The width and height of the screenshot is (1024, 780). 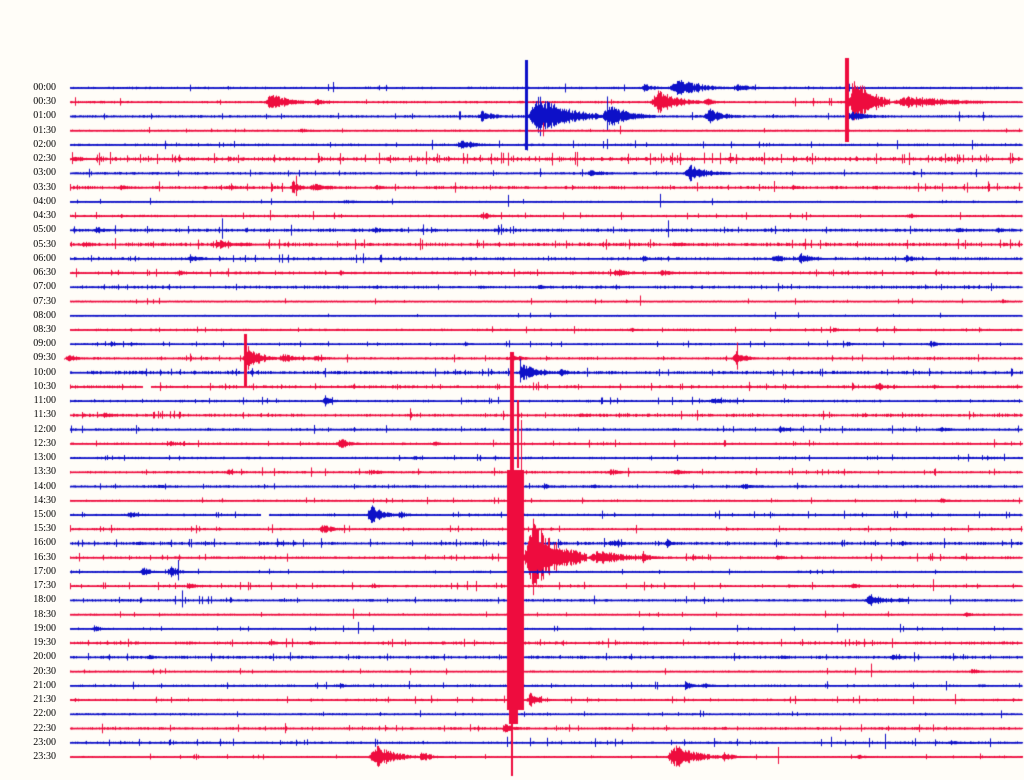 What do you see at coordinates (44, 87) in the screenshot?
I see `row-time-label: 00:00` at bounding box center [44, 87].